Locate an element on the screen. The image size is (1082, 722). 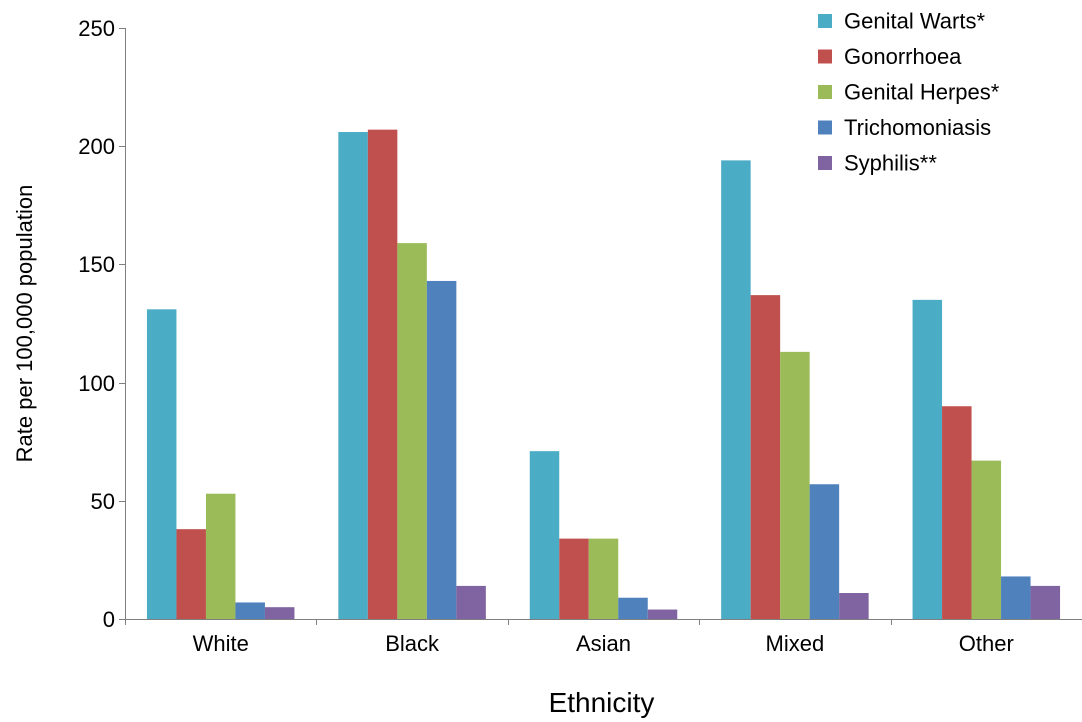
legend-item-gonorrhoea: Gonorrhoea is located at coordinates (890, 56).